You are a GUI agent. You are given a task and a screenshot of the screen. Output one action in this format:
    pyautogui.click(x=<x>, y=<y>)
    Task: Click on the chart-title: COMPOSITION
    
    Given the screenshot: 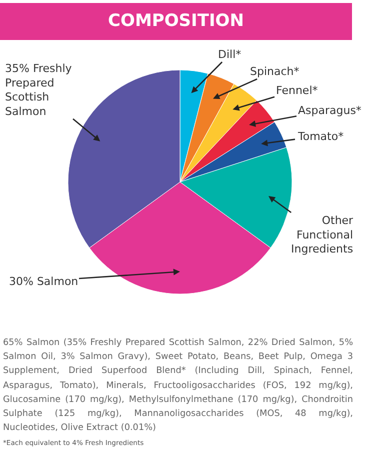 What is the action you would take?
    pyautogui.click(x=176, y=21)
    